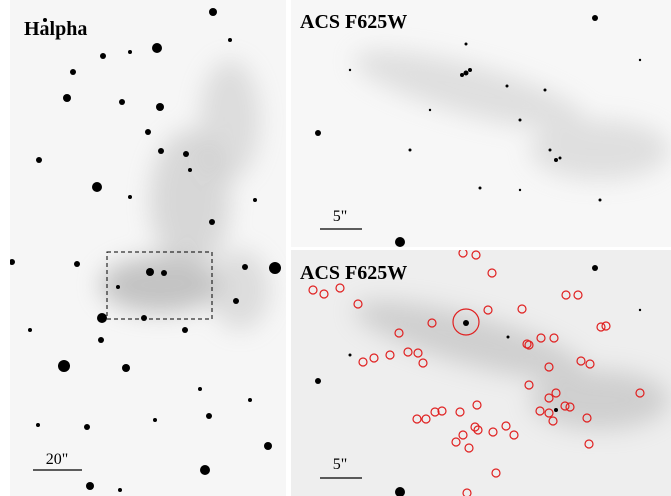 The width and height of the screenshot is (671, 496). I want to click on scale-label: 5", so click(340, 464).